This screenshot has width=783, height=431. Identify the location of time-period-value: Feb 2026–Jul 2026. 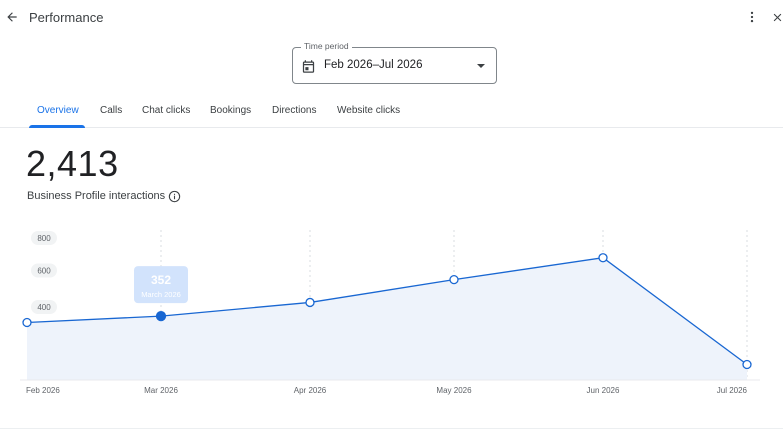
(373, 65).